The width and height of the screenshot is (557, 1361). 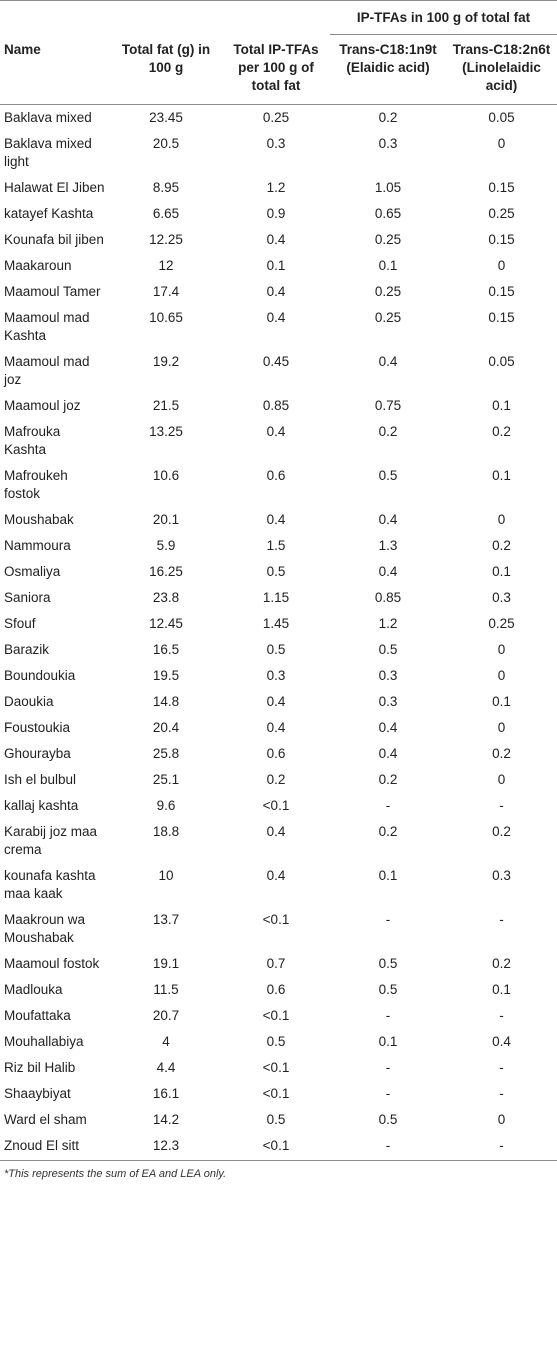 What do you see at coordinates (278, 118) in the screenshot?
I see `table-row: Baklava mixed 23.45 0.25 0.2 0.05` at bounding box center [278, 118].